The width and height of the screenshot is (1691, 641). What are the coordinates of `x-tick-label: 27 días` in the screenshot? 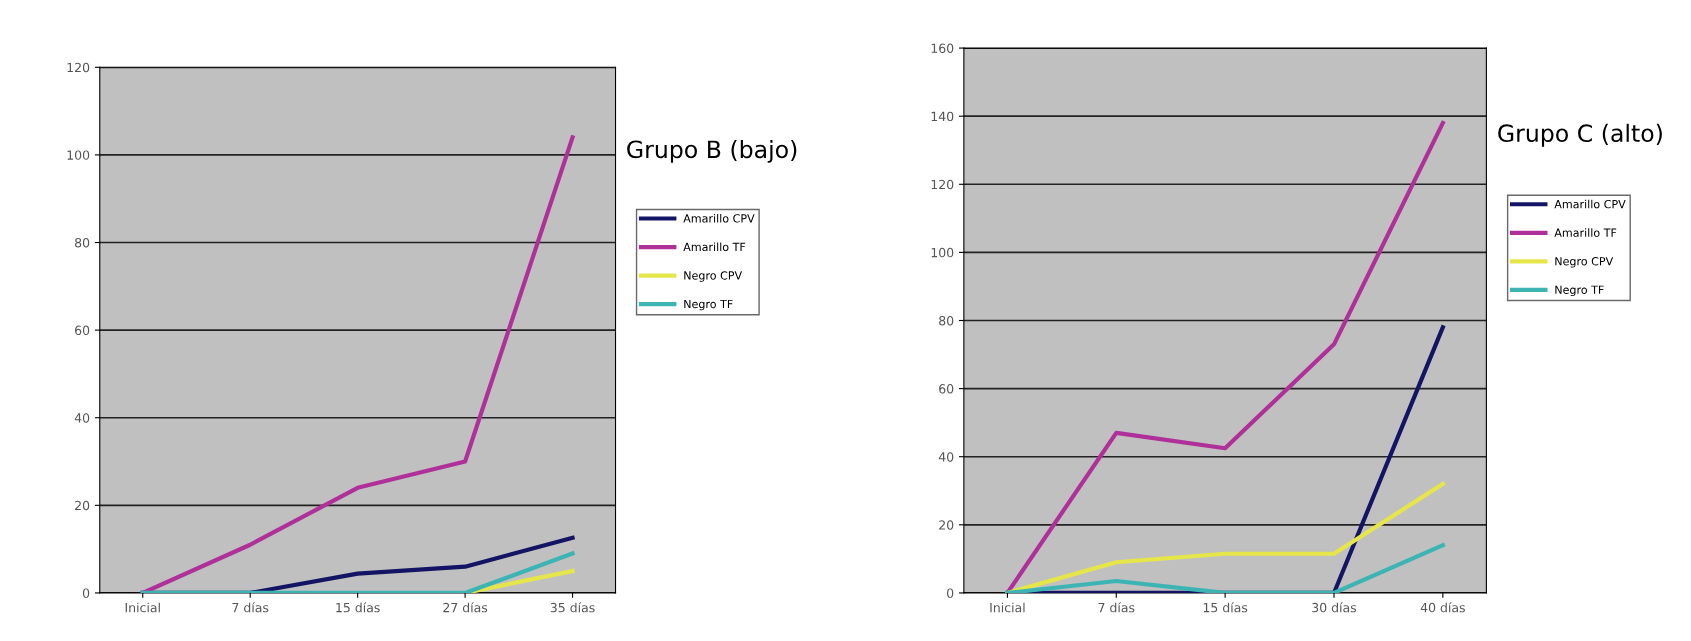 It's located at (465, 607).